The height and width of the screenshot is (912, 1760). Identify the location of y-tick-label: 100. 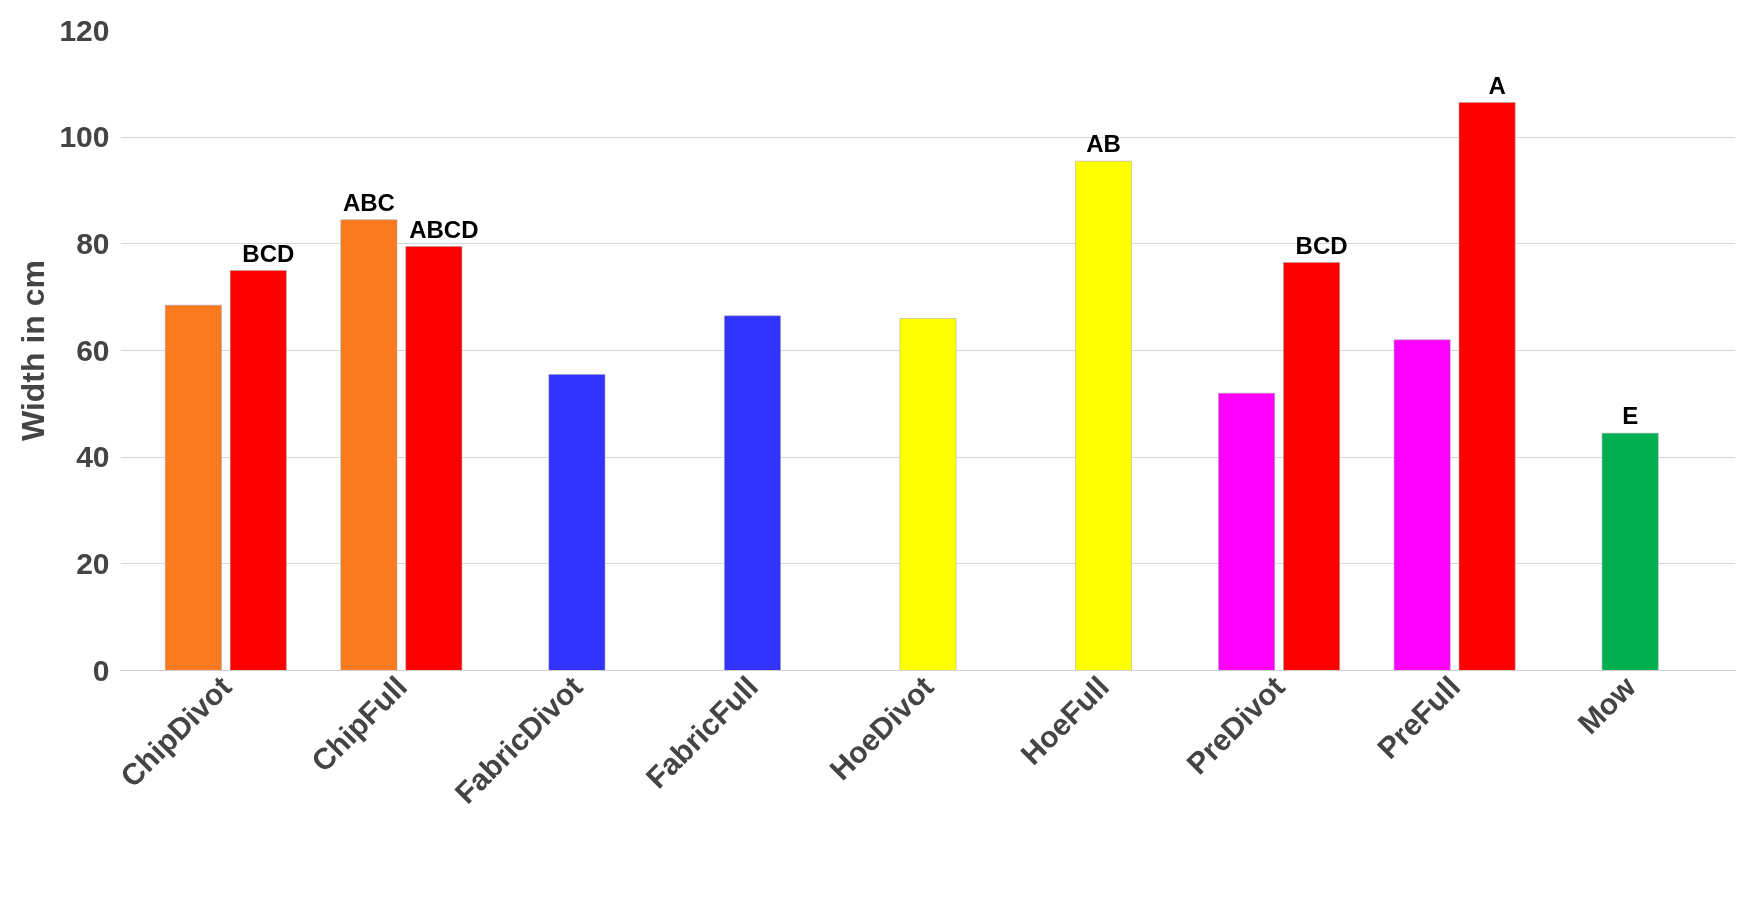
(84, 137).